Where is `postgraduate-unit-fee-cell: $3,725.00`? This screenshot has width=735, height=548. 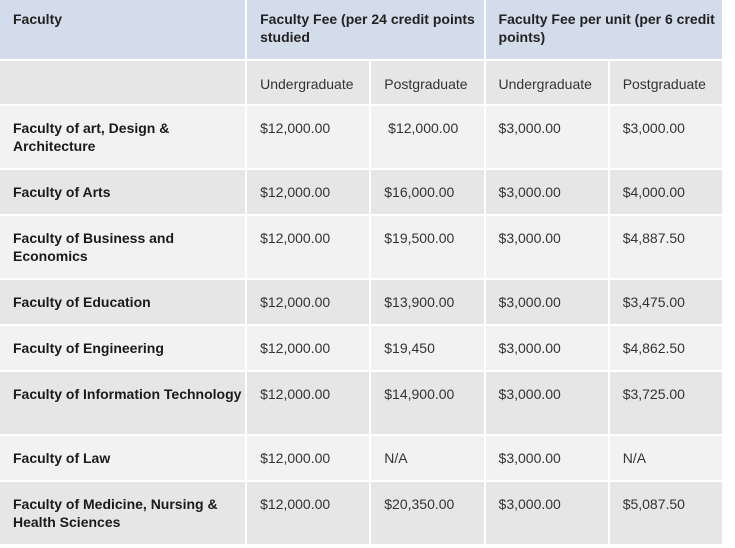 postgraduate-unit-fee-cell: $3,725.00 is located at coordinates (666, 403).